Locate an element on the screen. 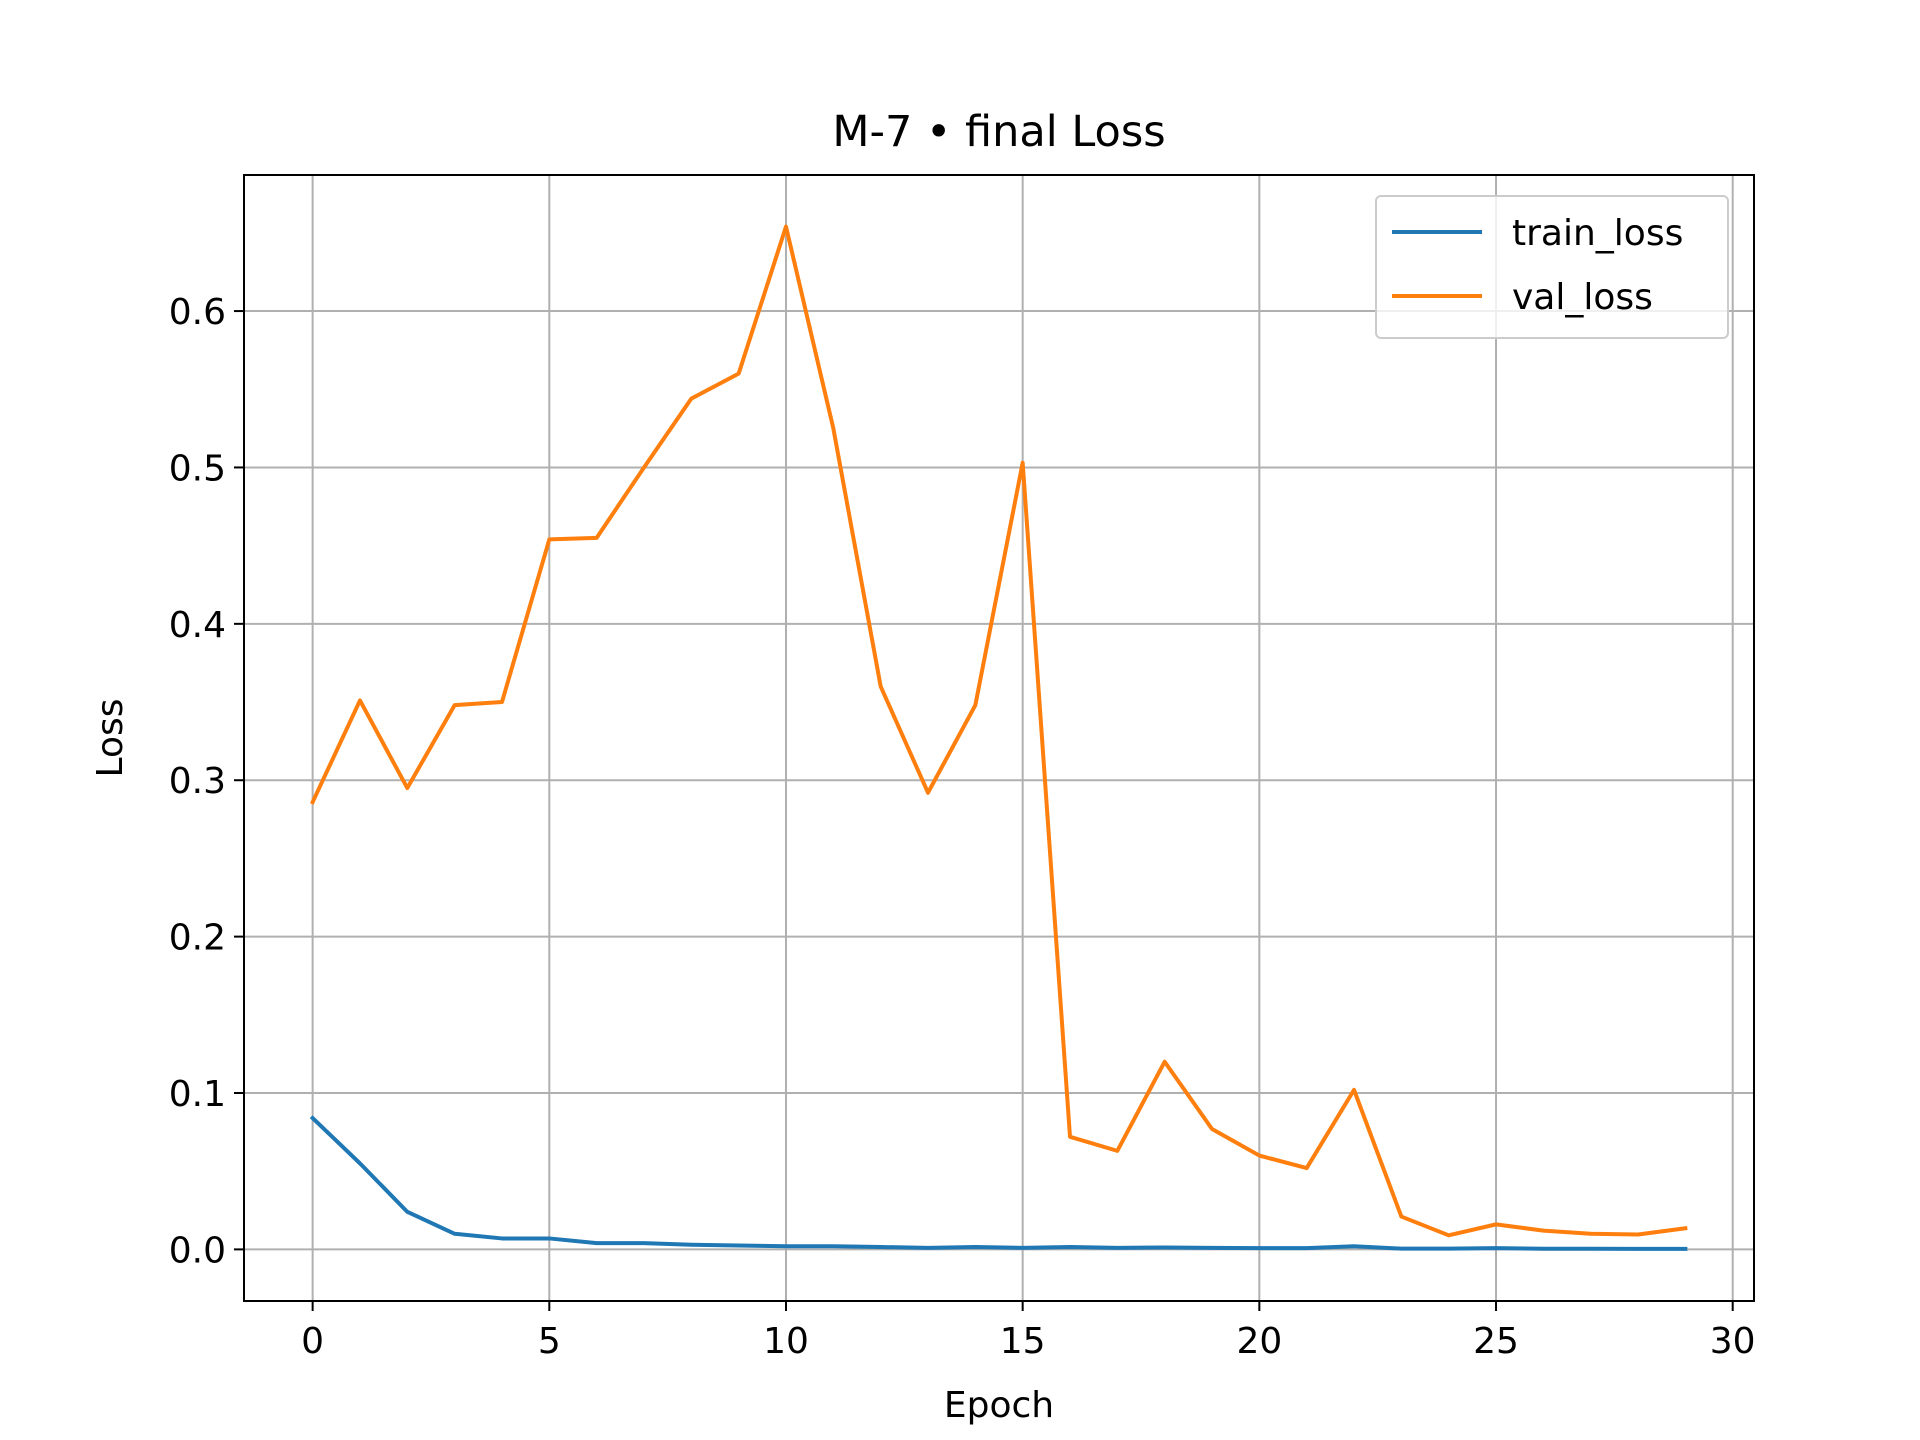 The image size is (1920, 1440). y-tick-label: 0.2 is located at coordinates (197, 938).